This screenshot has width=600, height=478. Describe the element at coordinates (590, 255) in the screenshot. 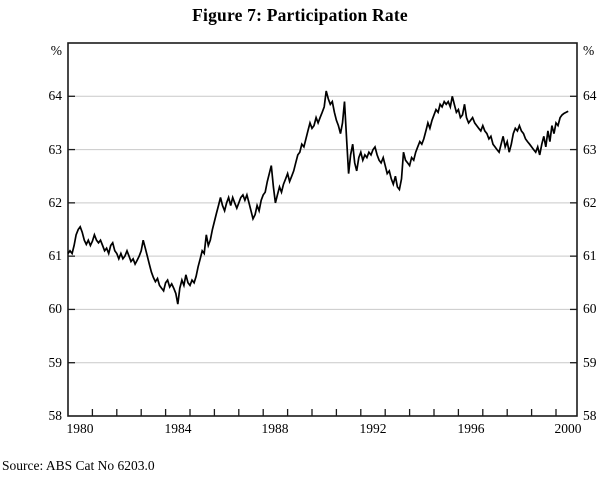

I see `y-tick-label-right: 61` at that location.